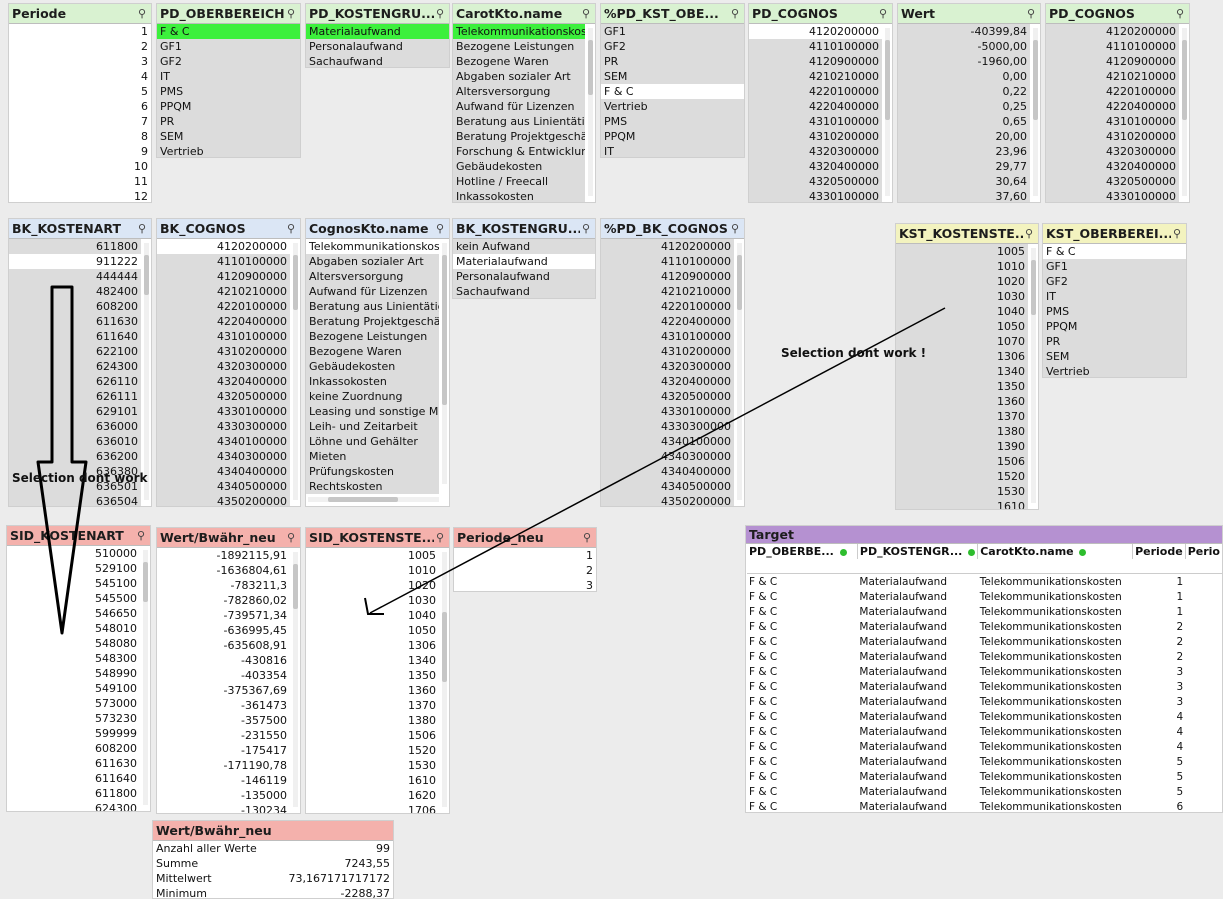 This screenshot has width=1223, height=899. What do you see at coordinates (80, 76) in the screenshot?
I see `list-item: 4` at bounding box center [80, 76].